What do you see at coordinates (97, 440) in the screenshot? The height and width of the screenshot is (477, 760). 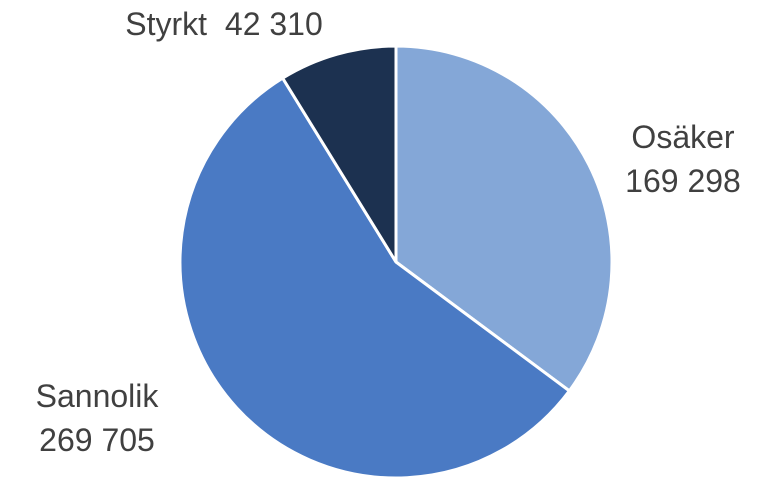 I see `label-sannolik-value: 269 705` at bounding box center [97, 440].